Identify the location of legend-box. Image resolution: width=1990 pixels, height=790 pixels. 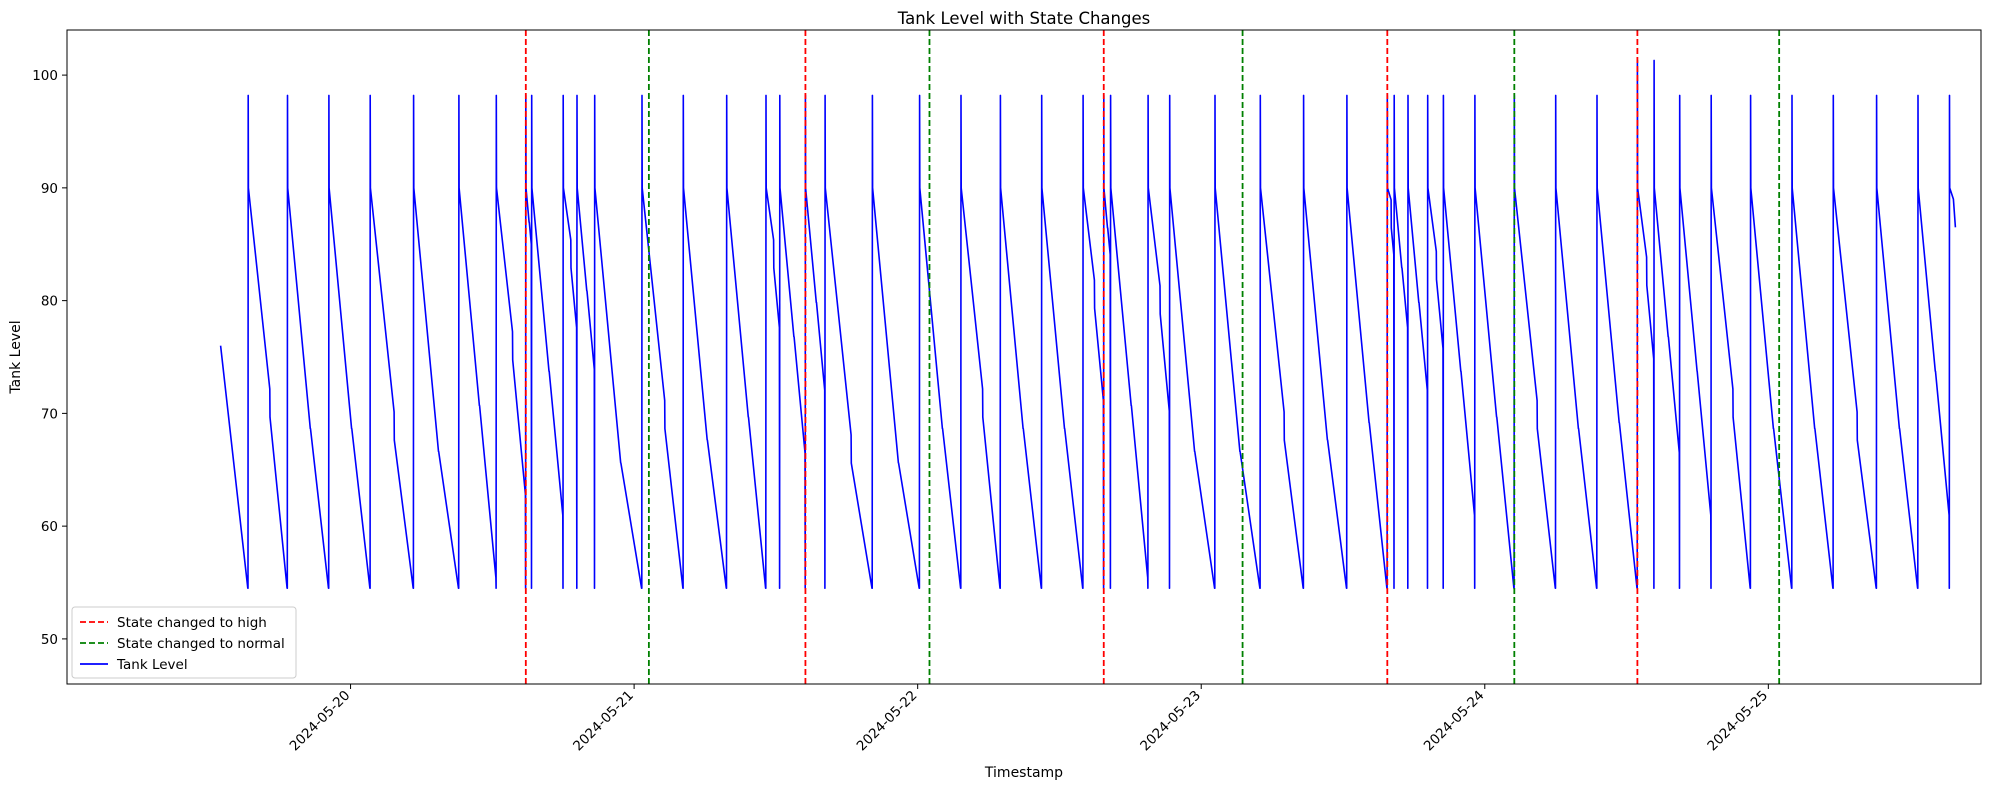
(184, 642).